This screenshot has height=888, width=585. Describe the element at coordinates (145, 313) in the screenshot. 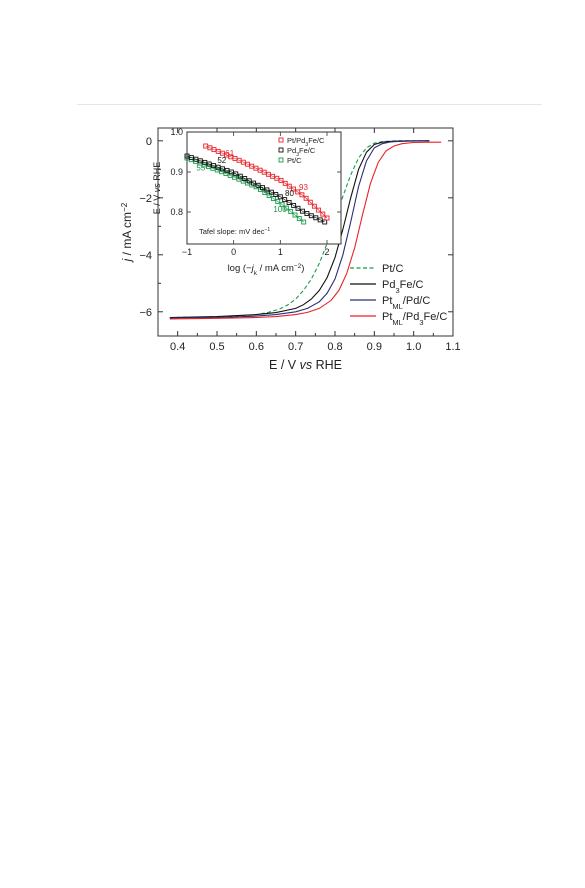

I see `y-tick-label: −6` at that location.